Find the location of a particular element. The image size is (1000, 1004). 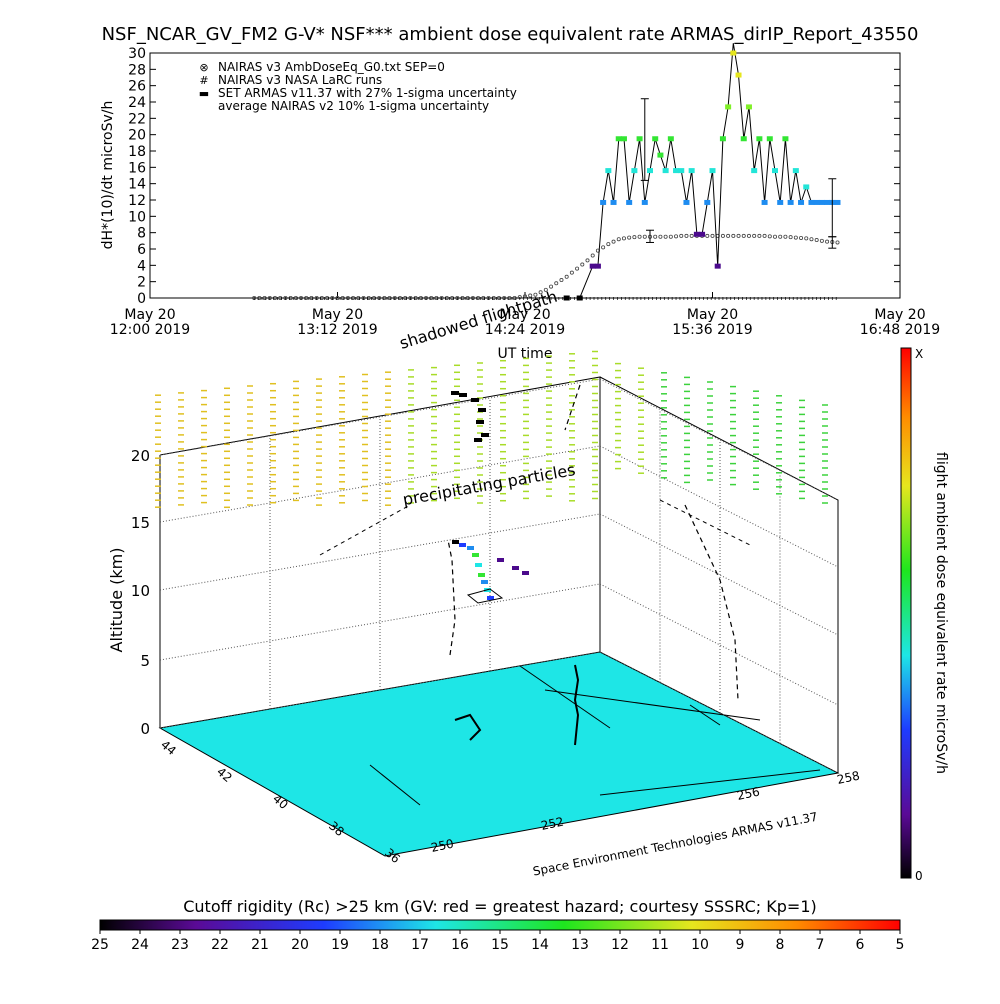

legend-entry: NAIRAS v3 AmbDoseEq_G0.txt SEP=0 is located at coordinates (331, 67).